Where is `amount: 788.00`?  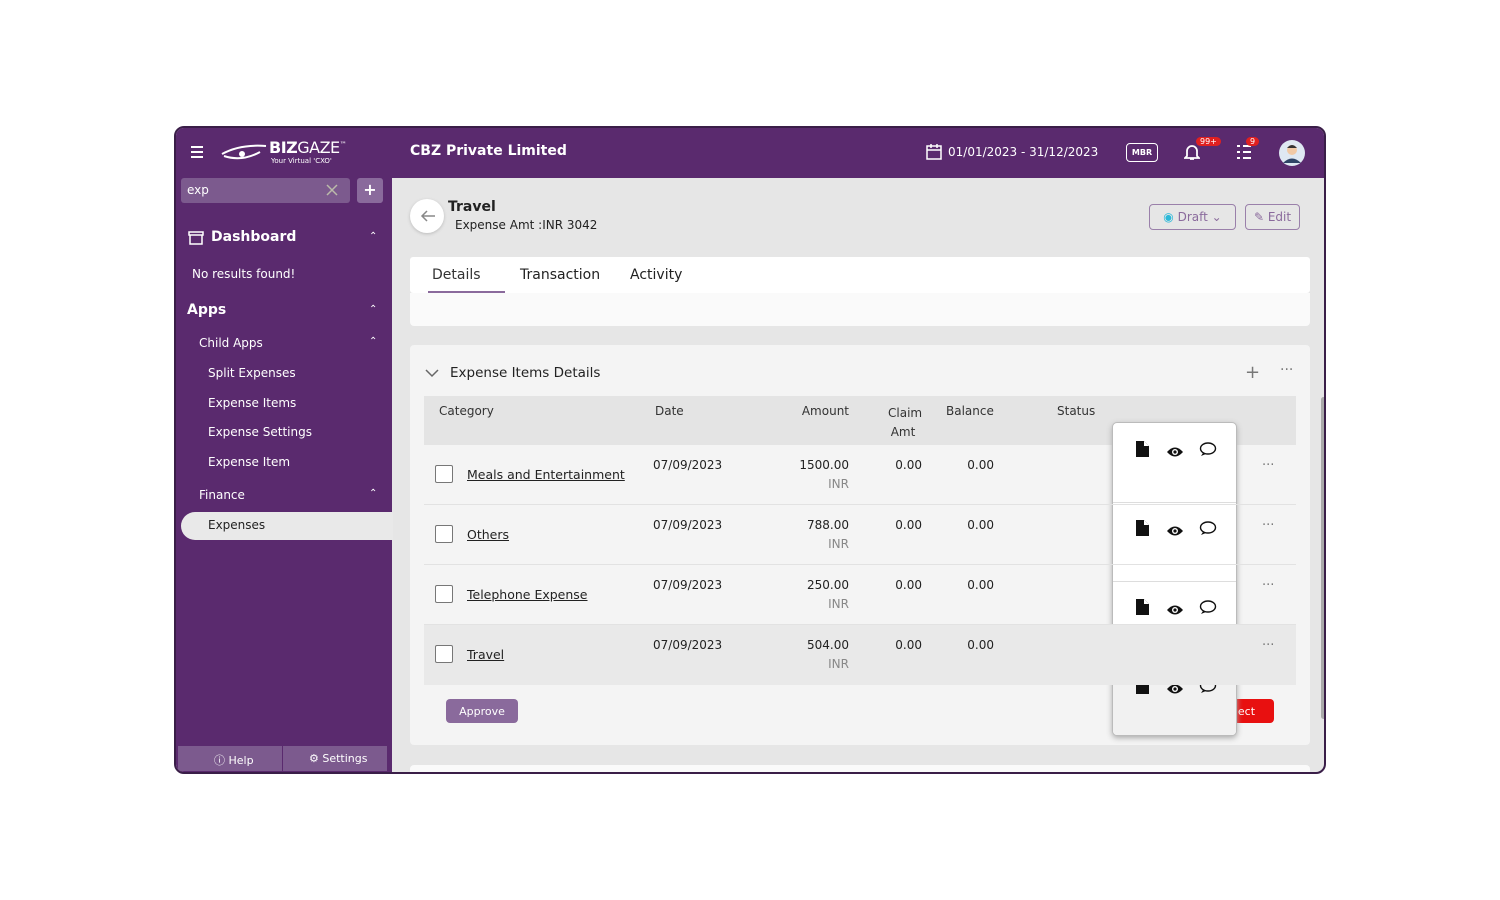 amount: 788.00 is located at coordinates (828, 525).